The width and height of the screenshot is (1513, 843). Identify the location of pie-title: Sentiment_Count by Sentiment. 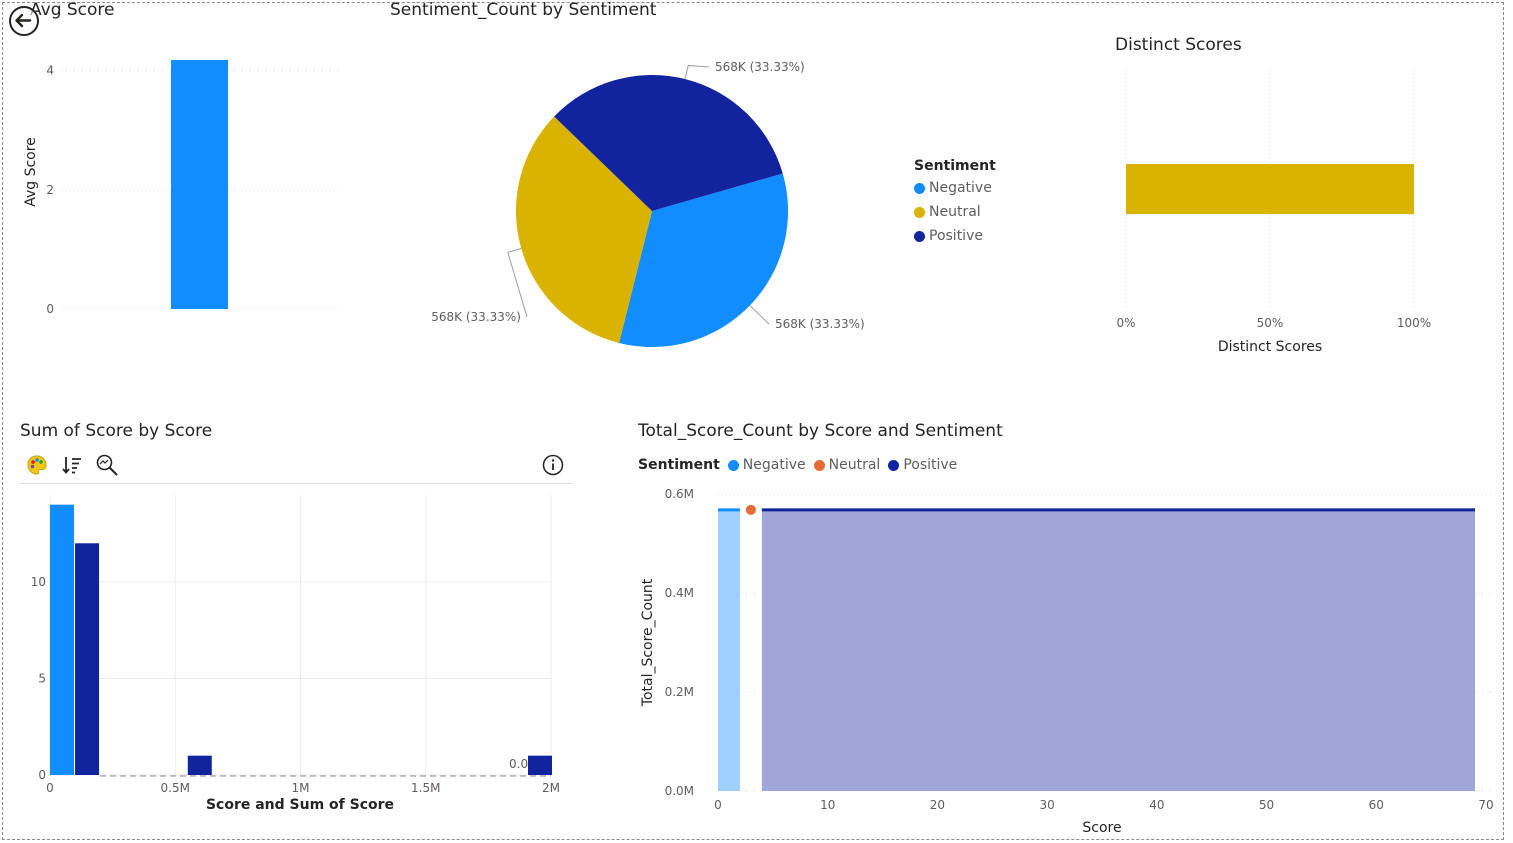
(523, 10).